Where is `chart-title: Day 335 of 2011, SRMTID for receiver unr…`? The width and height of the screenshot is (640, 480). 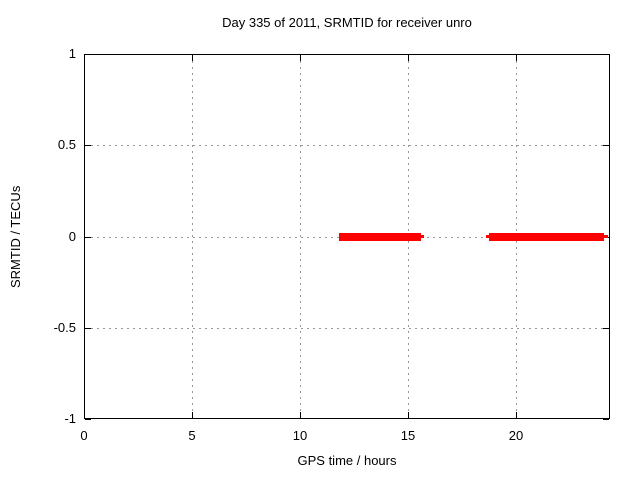 chart-title: Day 335 of 2011, SRMTID for receiver unr… is located at coordinates (347, 22).